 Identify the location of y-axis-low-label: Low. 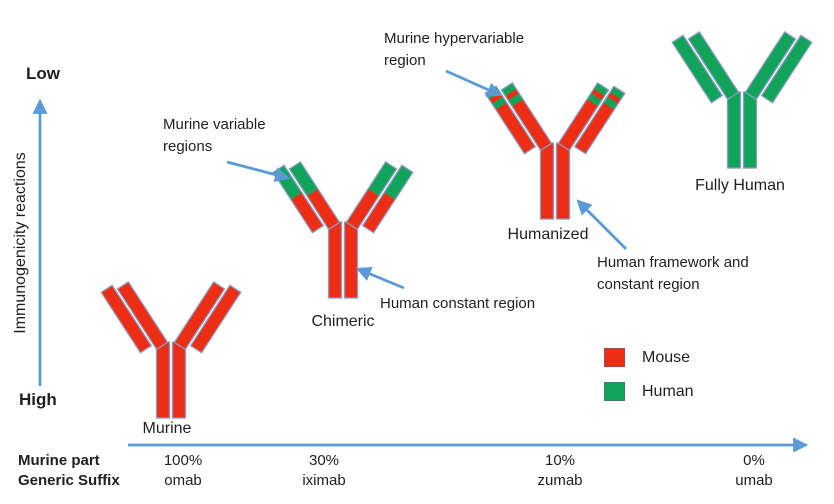
(43, 73).